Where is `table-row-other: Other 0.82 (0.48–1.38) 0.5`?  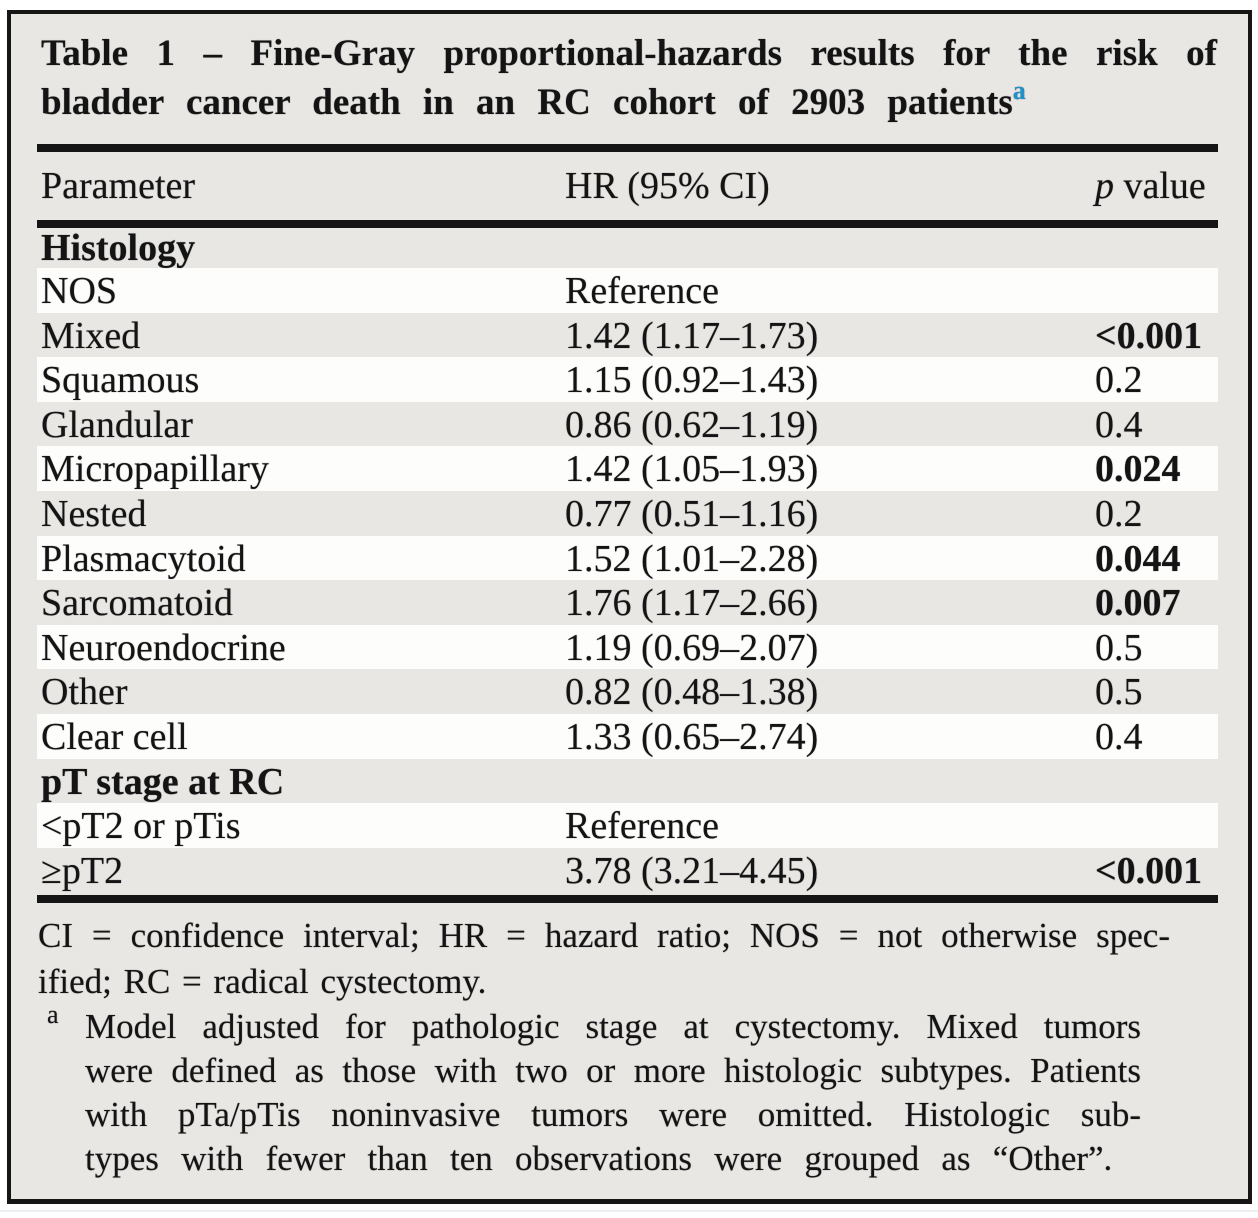
table-row-other: Other 0.82 (0.48–1.38) 0.5 is located at coordinates (592, 692).